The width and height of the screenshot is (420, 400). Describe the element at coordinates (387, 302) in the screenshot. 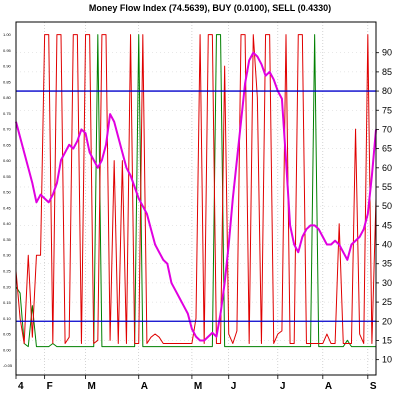

I see `right-tick-label: 25` at that location.